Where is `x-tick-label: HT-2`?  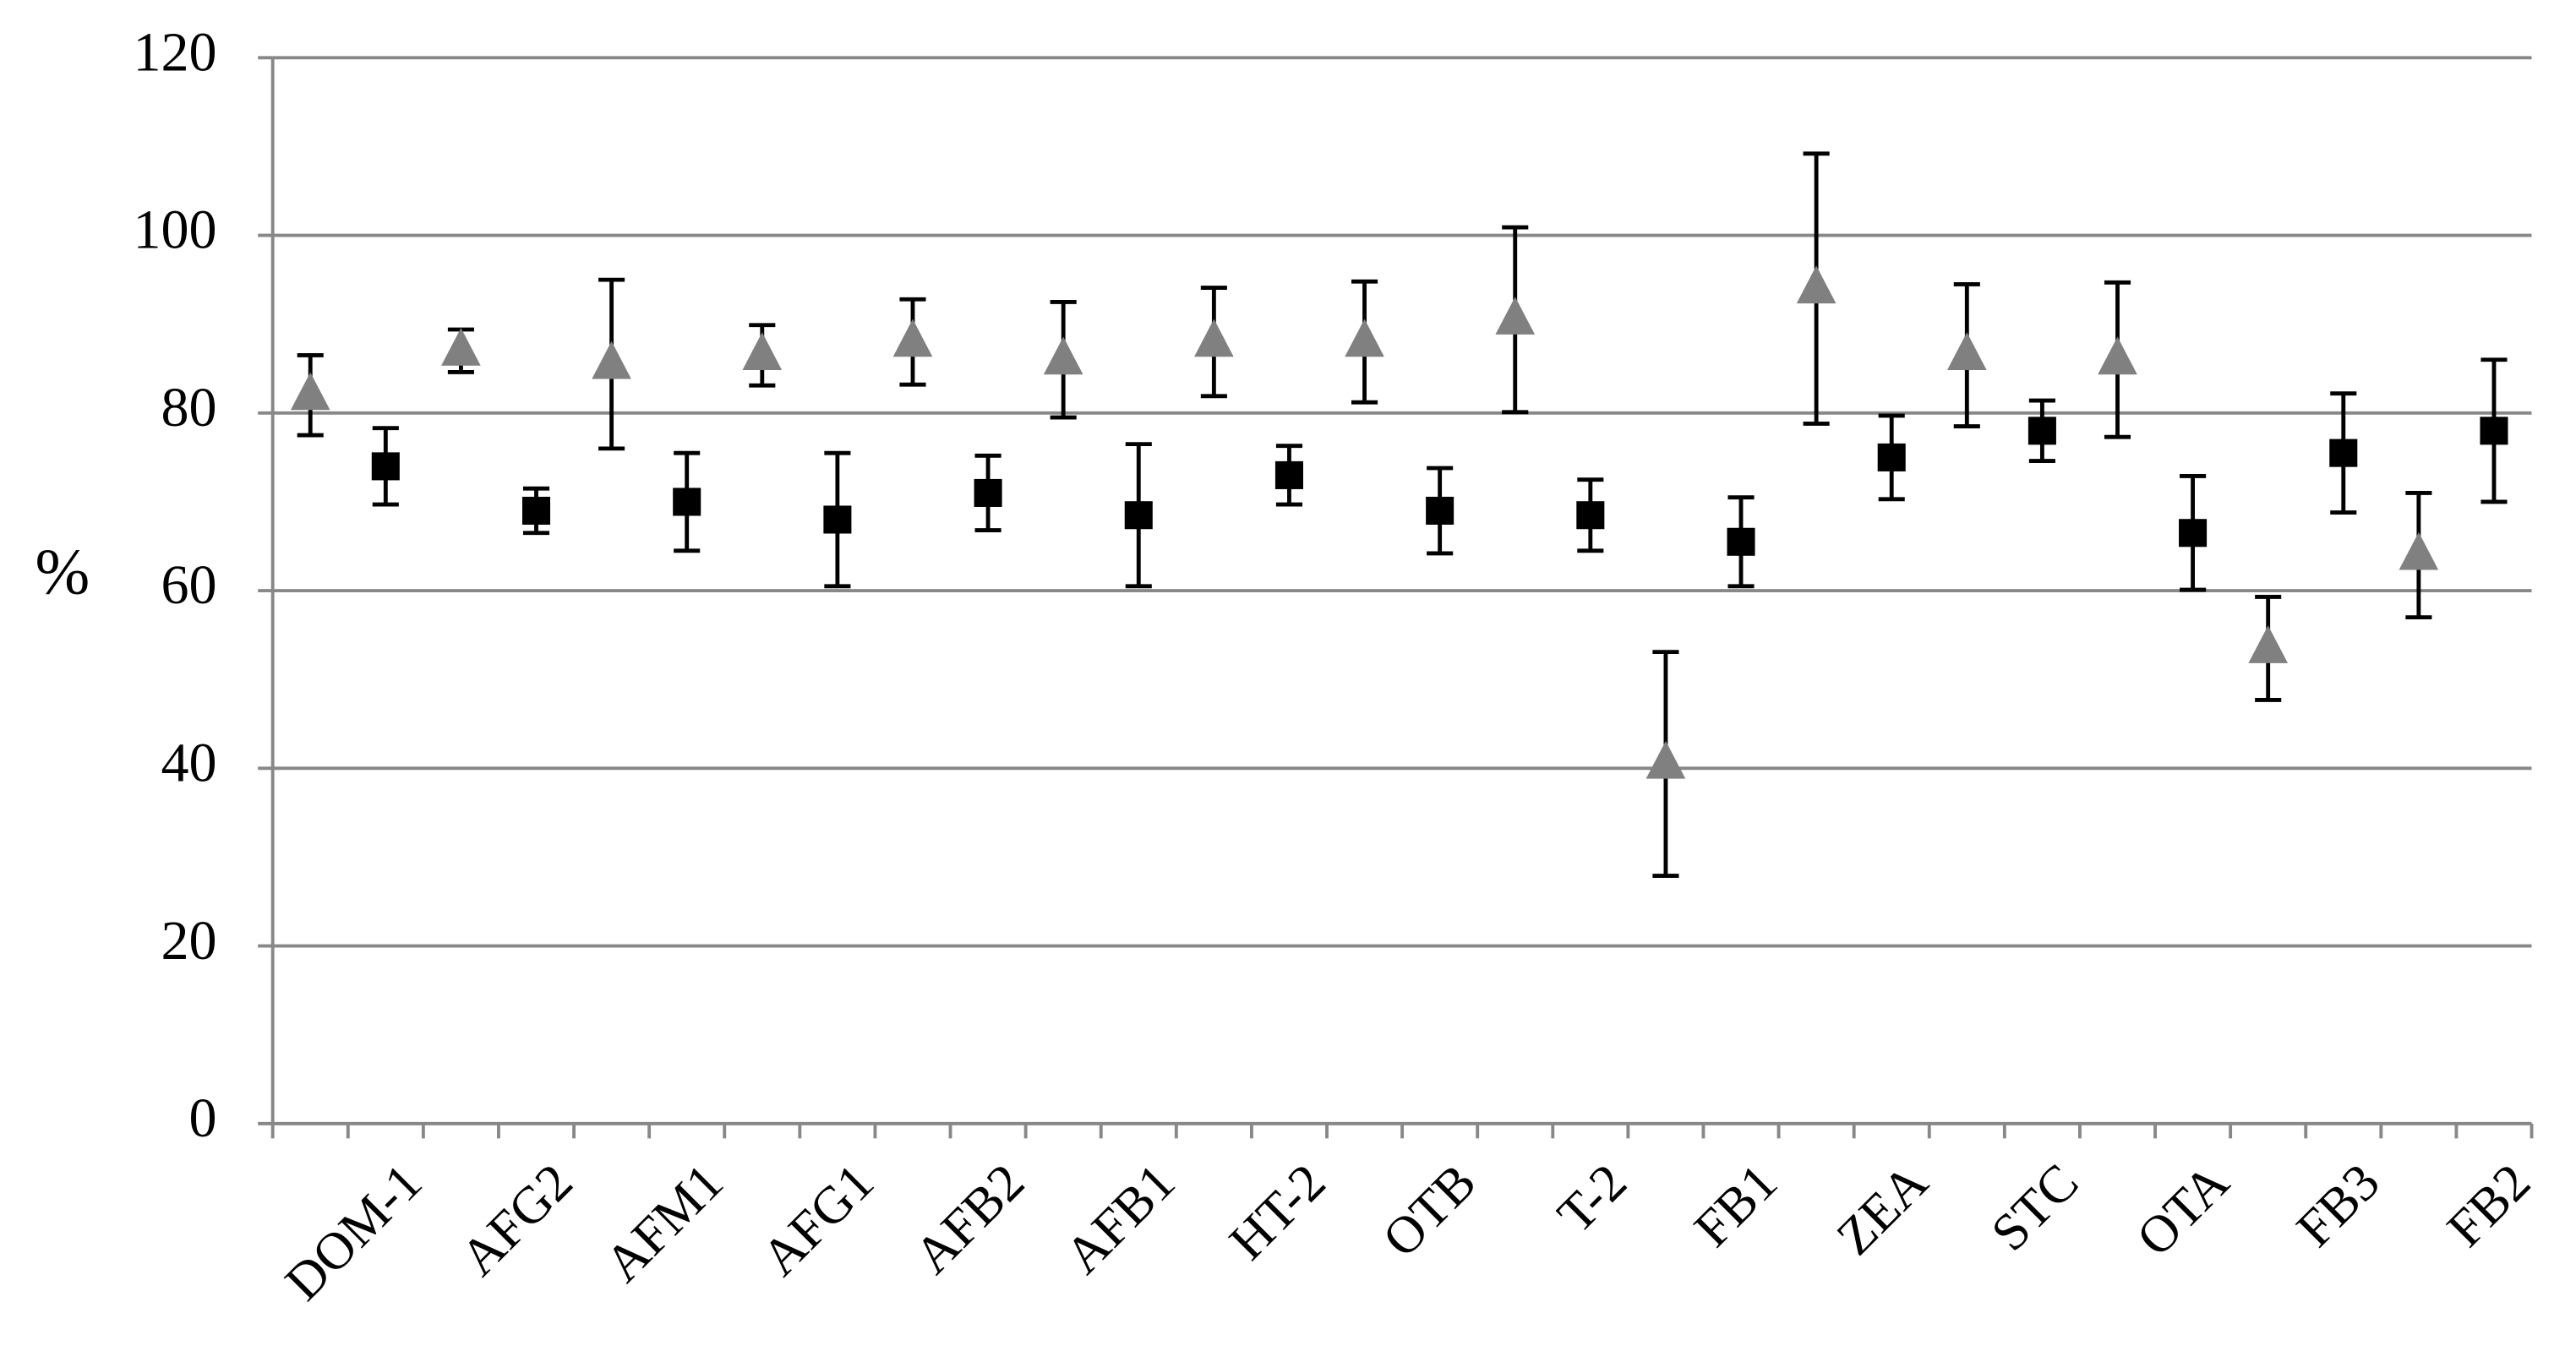
x-tick-label: HT-2 is located at coordinates (1277, 1212).